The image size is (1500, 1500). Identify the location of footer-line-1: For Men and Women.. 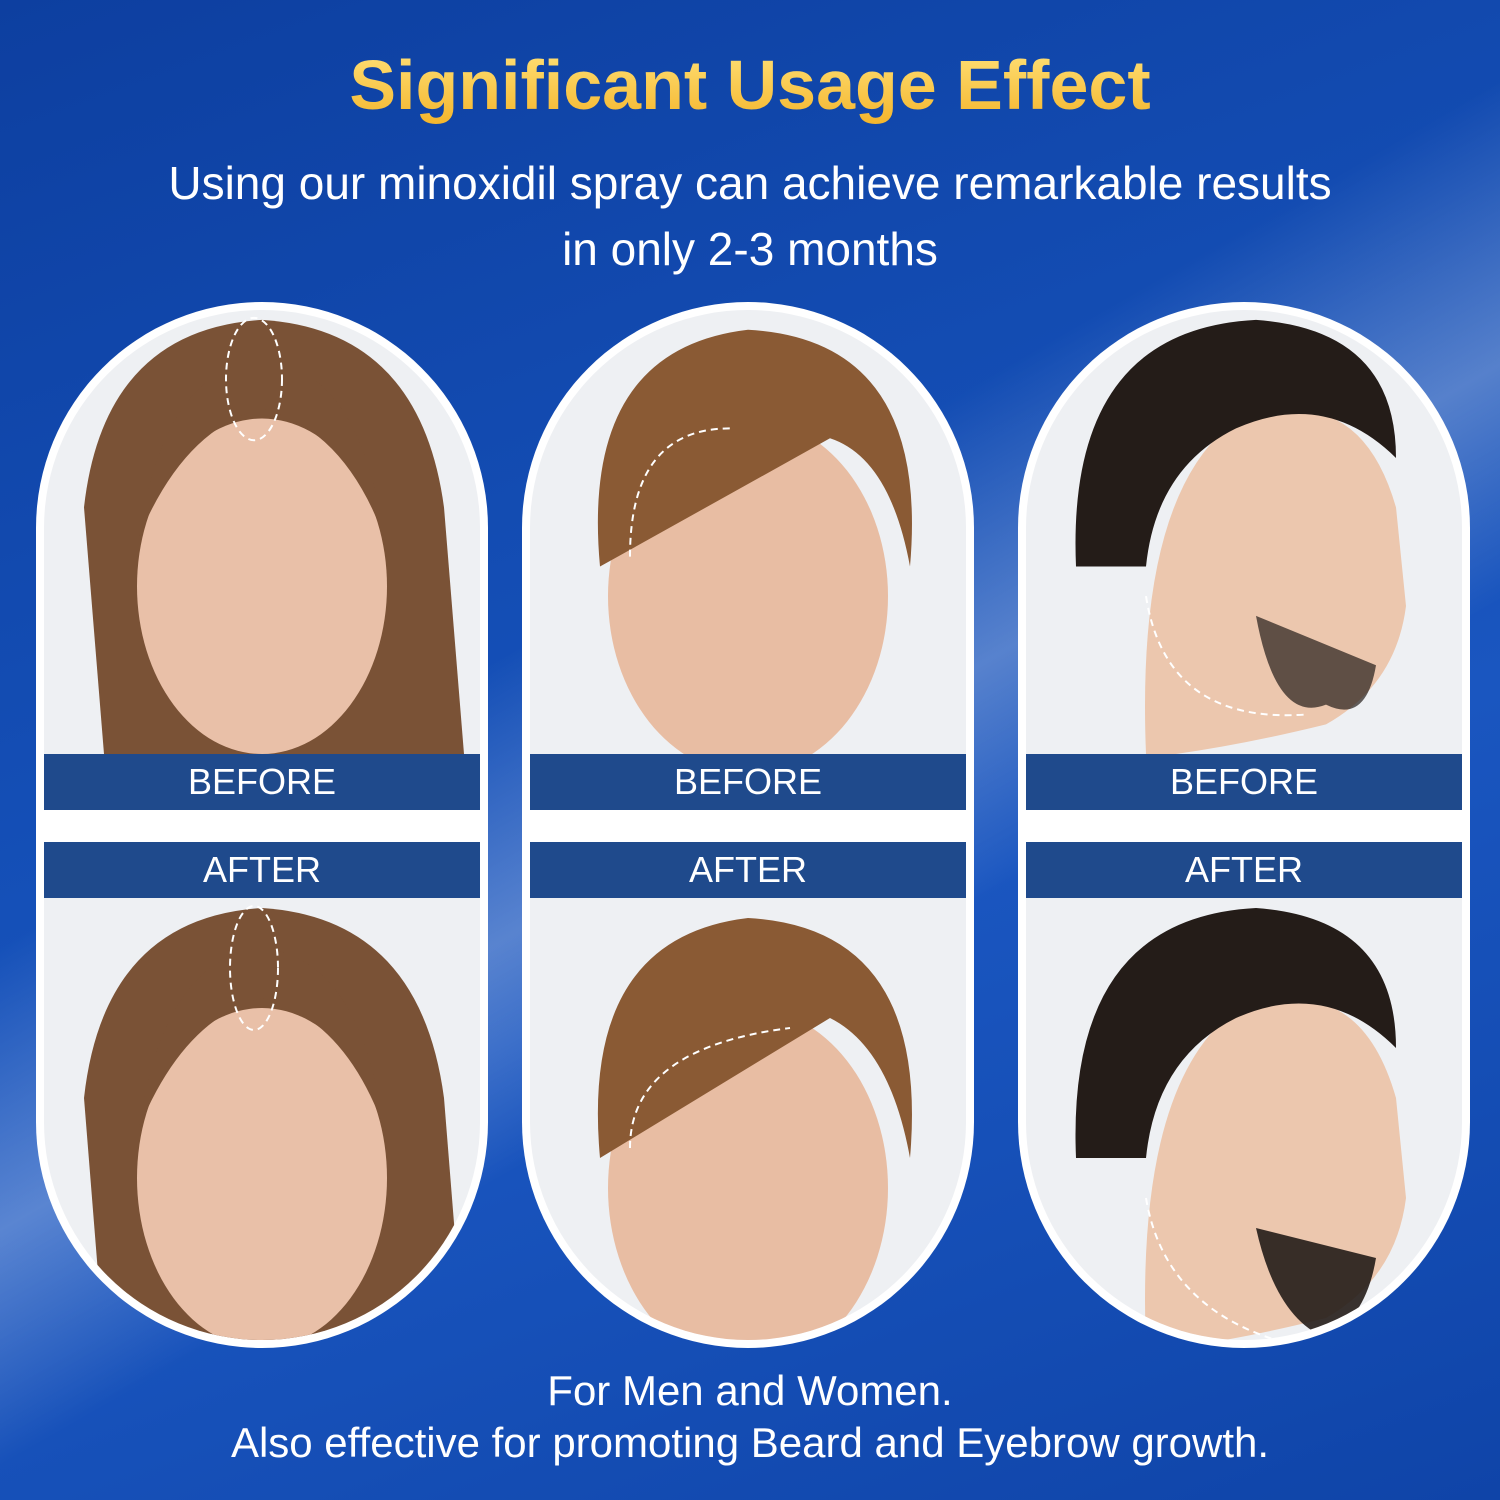
(750, 1390).